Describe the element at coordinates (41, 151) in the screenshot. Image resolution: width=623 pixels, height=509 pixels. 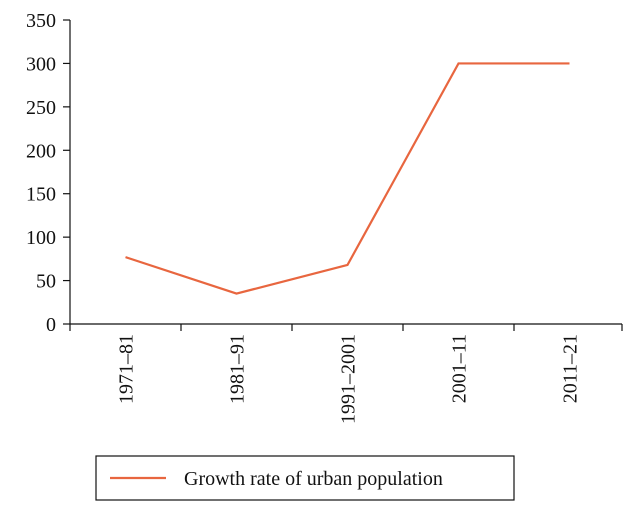
I see `y-tick-label: 200` at that location.